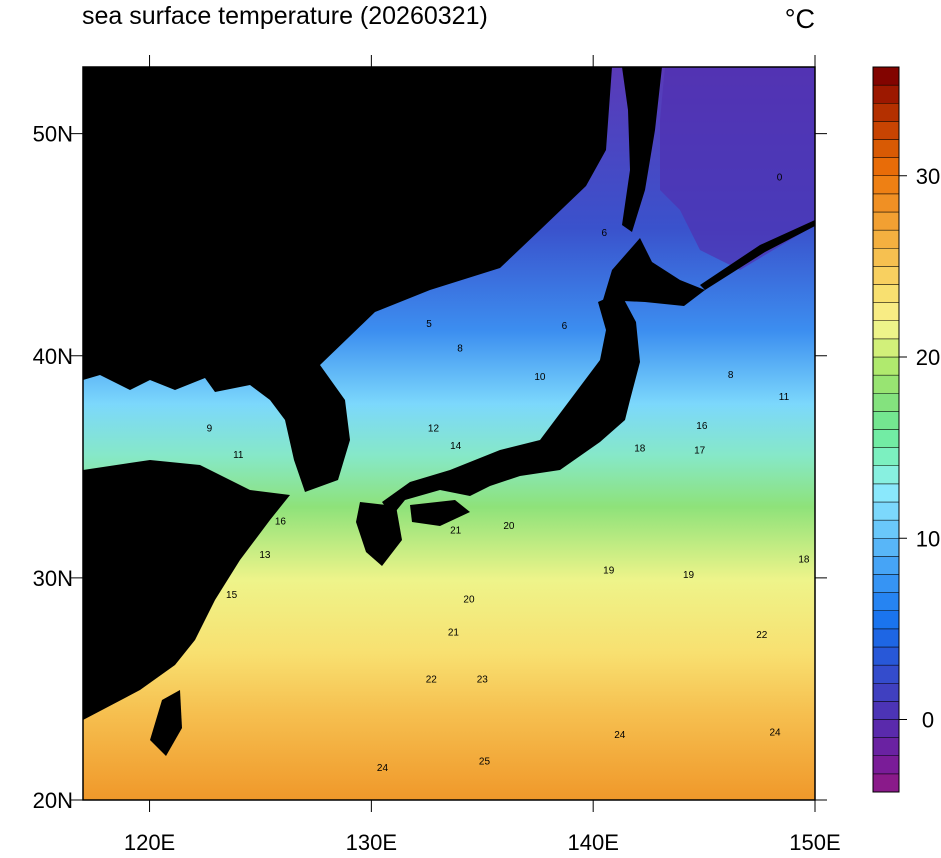  I want to click on contour-label: 23, so click(483, 679).